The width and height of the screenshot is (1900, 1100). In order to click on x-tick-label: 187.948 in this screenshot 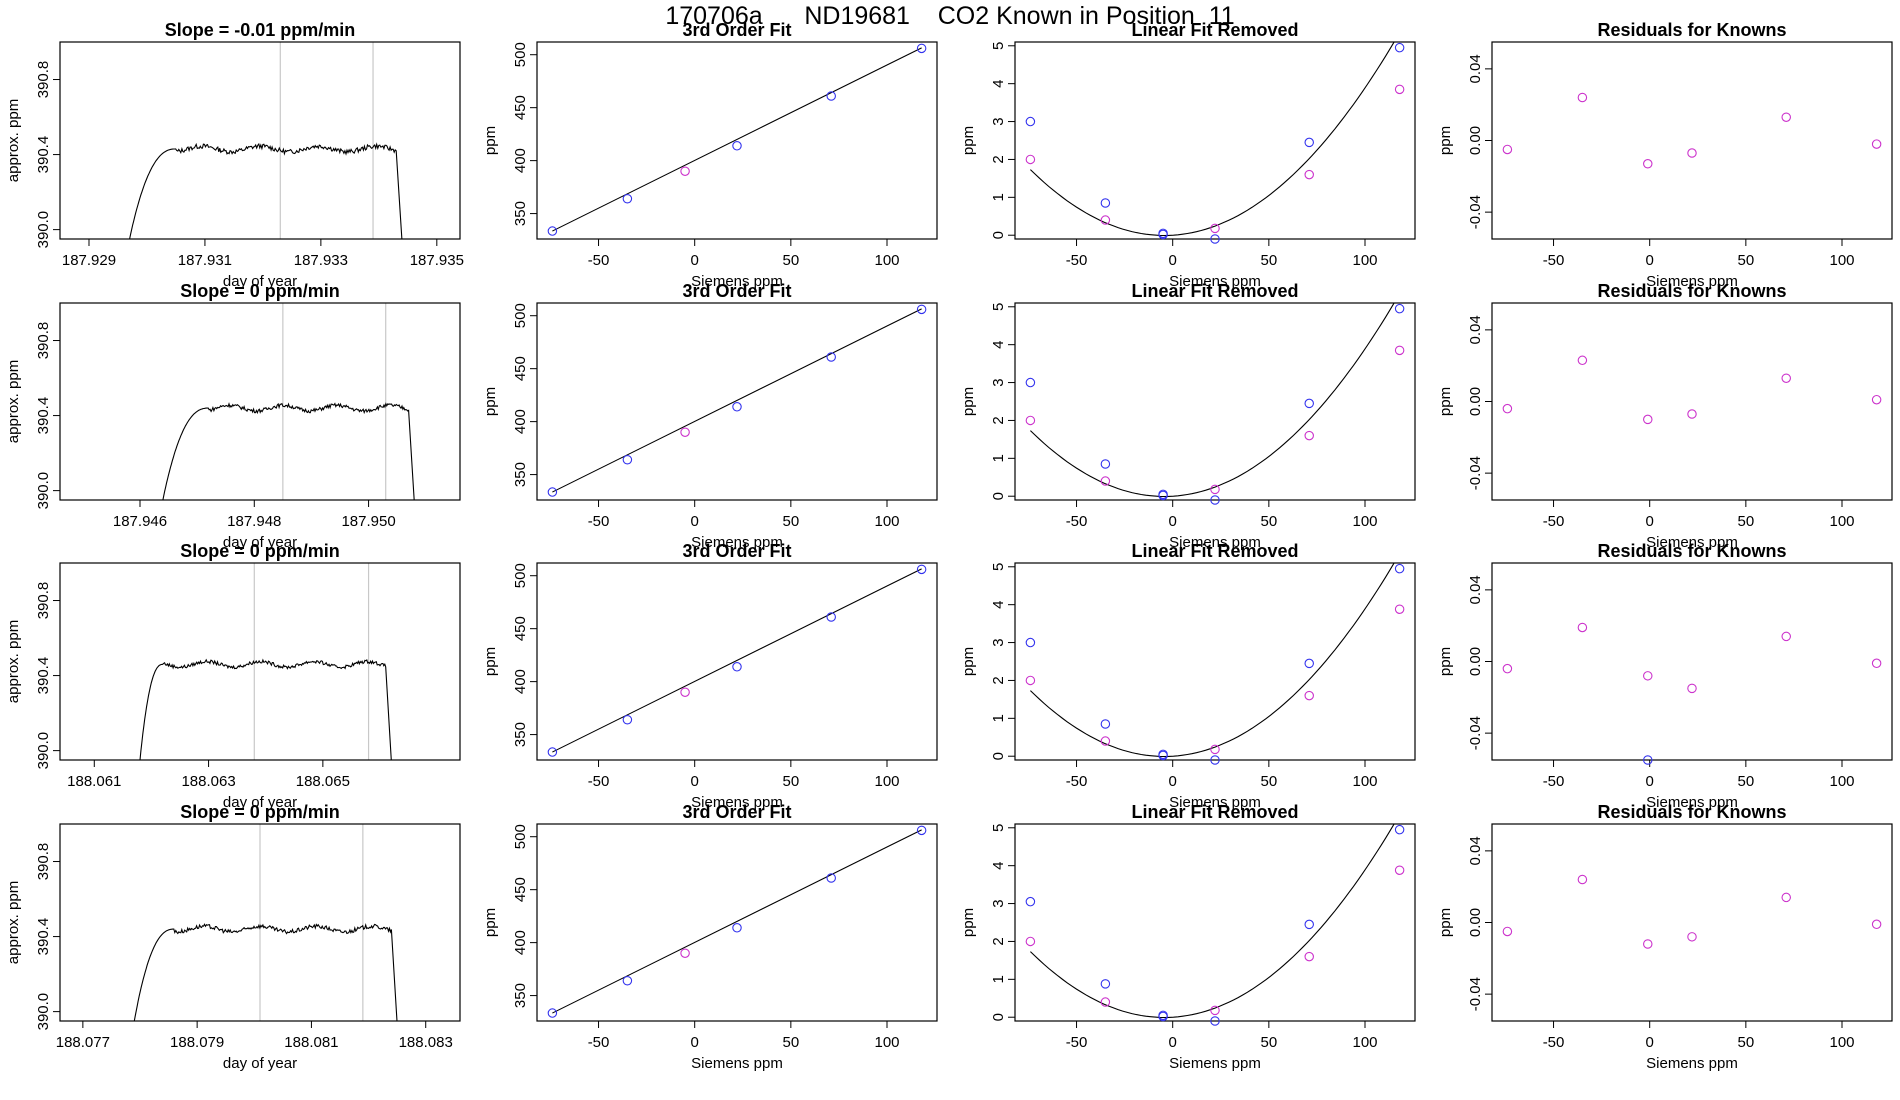, I will do `click(254, 521)`.